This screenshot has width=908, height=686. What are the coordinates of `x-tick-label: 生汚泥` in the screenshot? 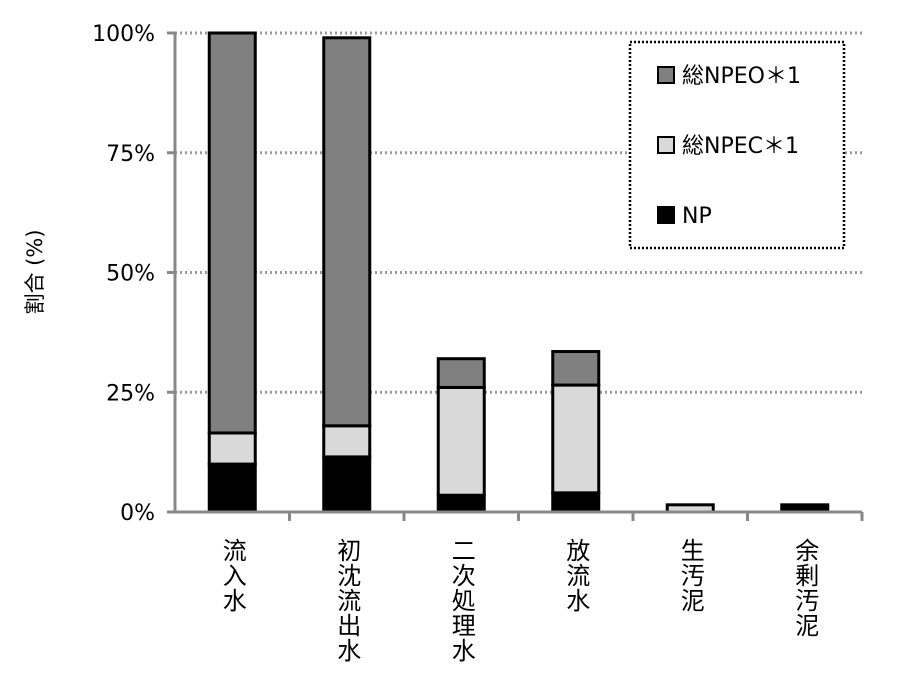 It's located at (690, 575).